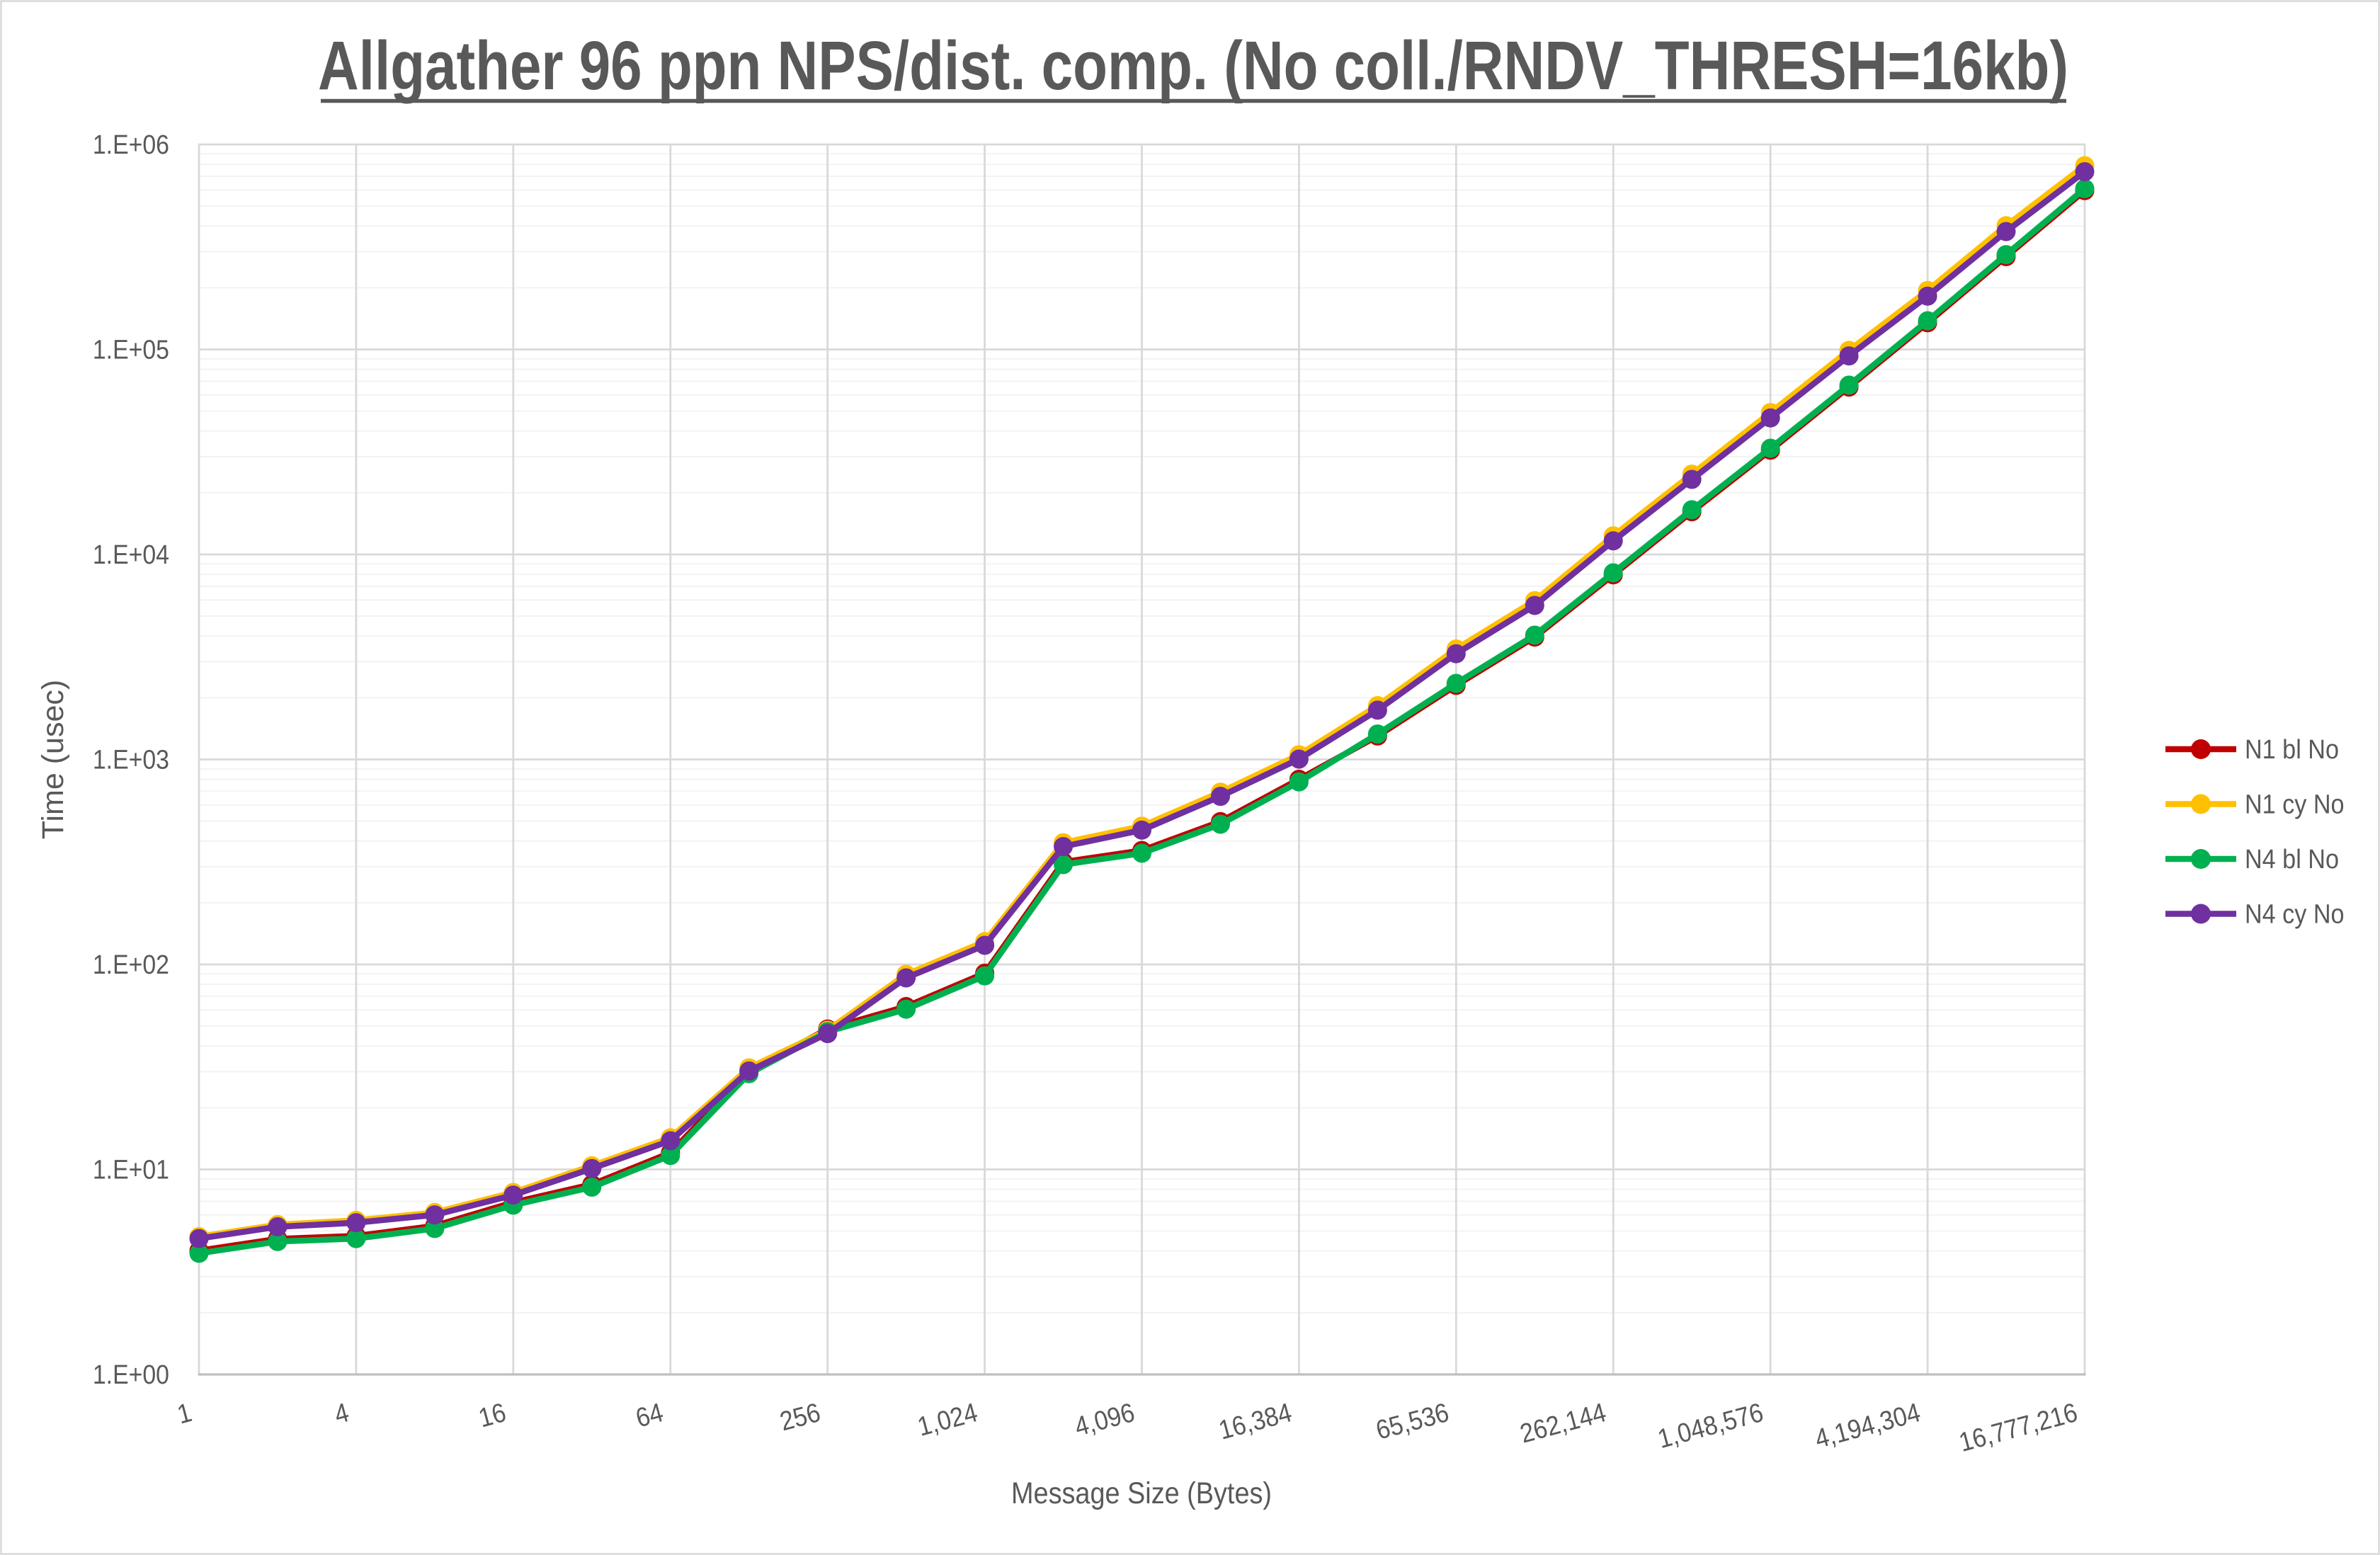 The image size is (2380, 1555). What do you see at coordinates (2292, 749) in the screenshot?
I see `svg-text: N1 bl No` at bounding box center [2292, 749].